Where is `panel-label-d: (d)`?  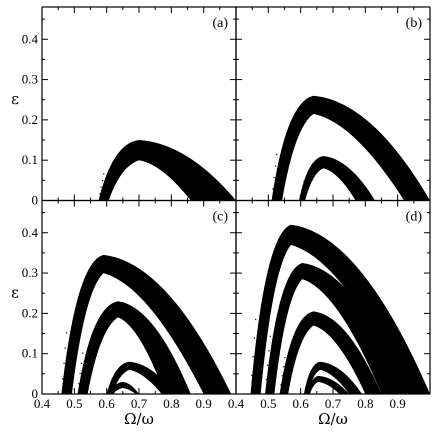 panel-label-d: (d) is located at coordinates (414, 217).